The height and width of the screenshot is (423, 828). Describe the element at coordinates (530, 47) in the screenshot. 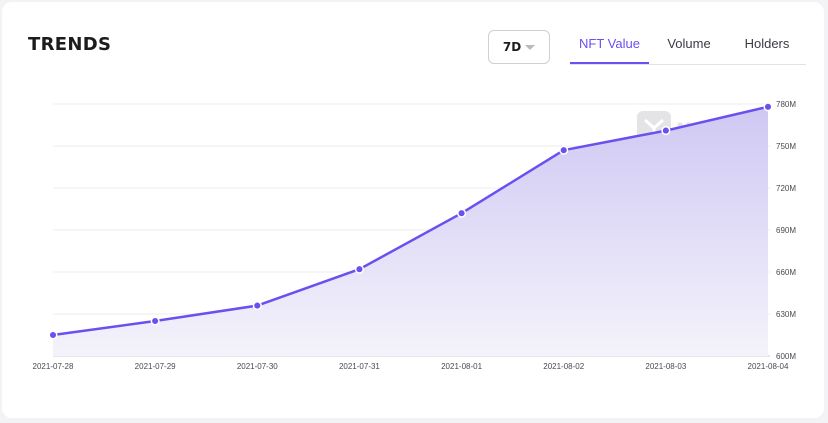

I see `chevron-down-icon` at that location.